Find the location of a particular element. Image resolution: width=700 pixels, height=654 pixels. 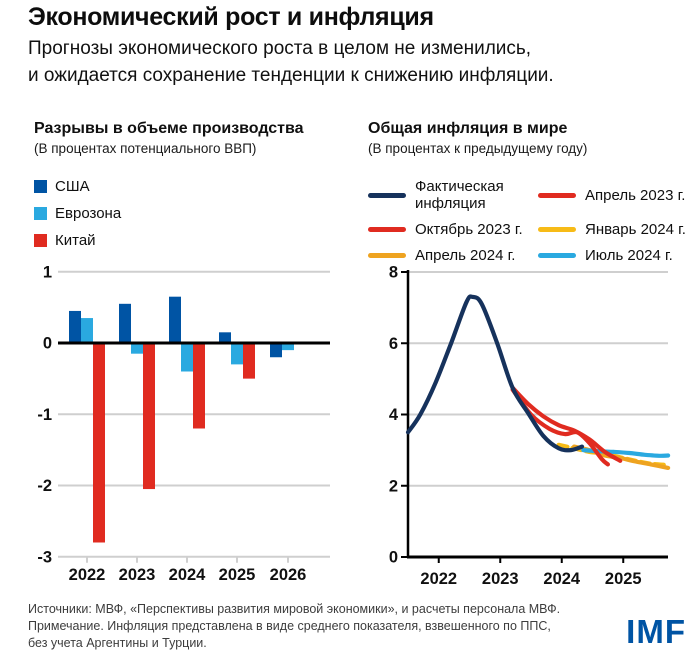

page-title: Экономический рост и инфляция is located at coordinates (231, 17).